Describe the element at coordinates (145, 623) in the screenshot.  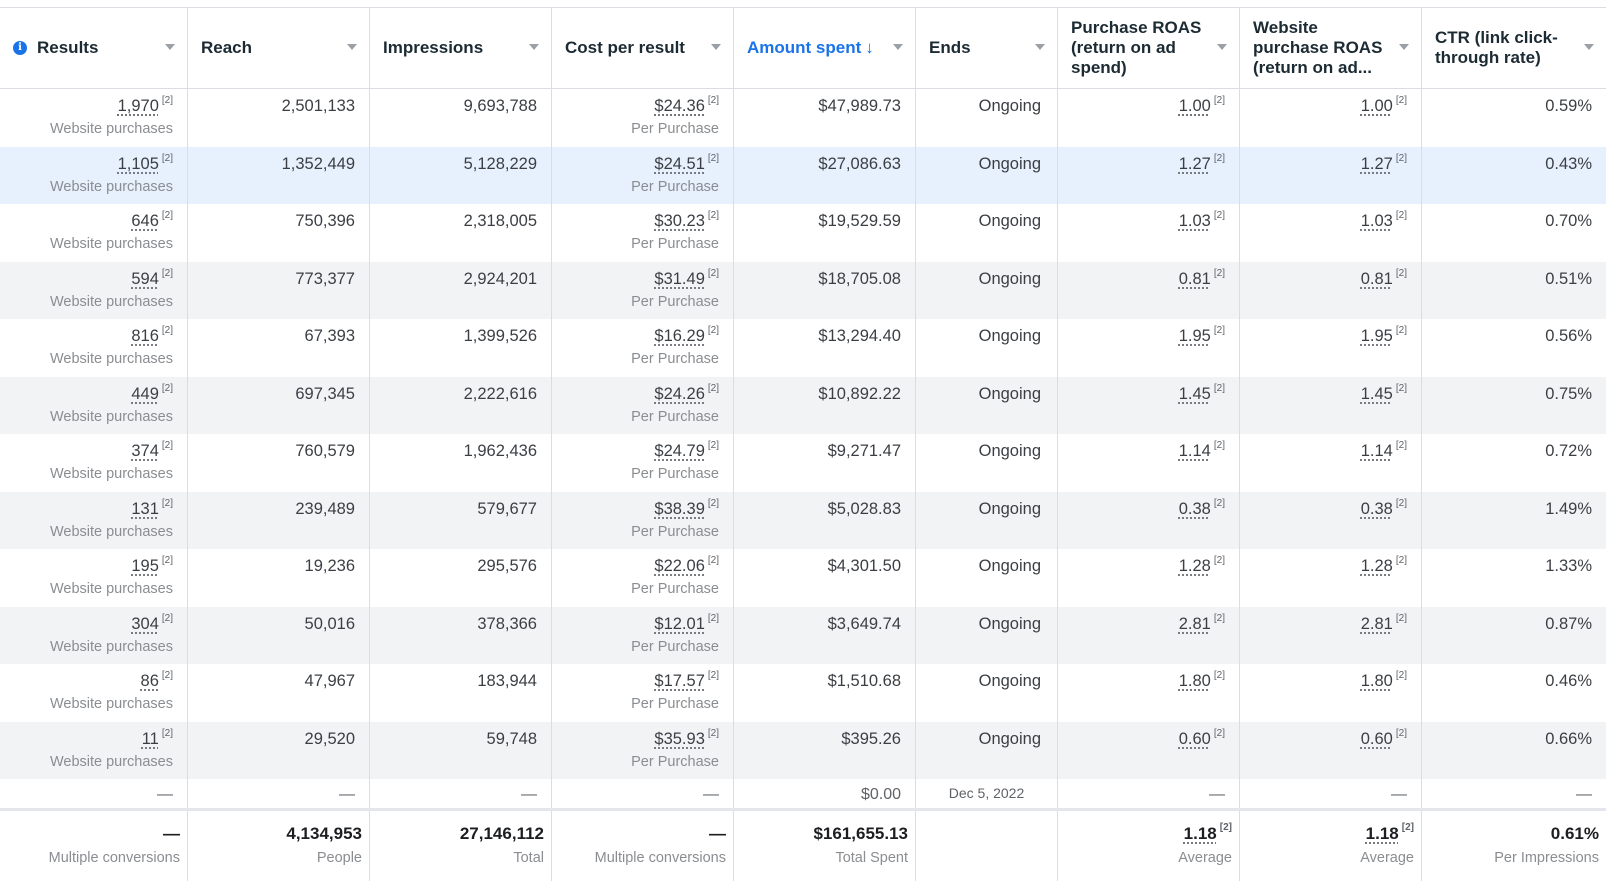
I see `results-value: 304` at that location.